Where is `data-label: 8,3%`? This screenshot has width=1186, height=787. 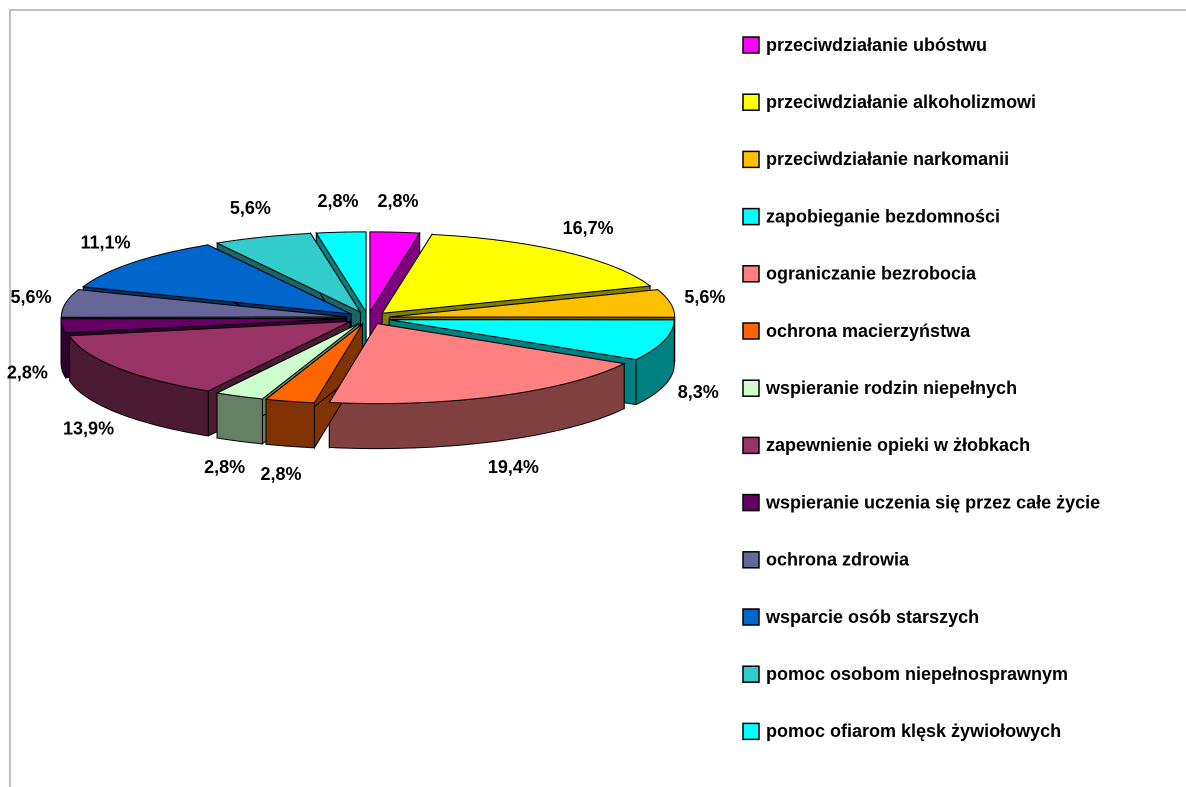 data-label: 8,3% is located at coordinates (698, 392).